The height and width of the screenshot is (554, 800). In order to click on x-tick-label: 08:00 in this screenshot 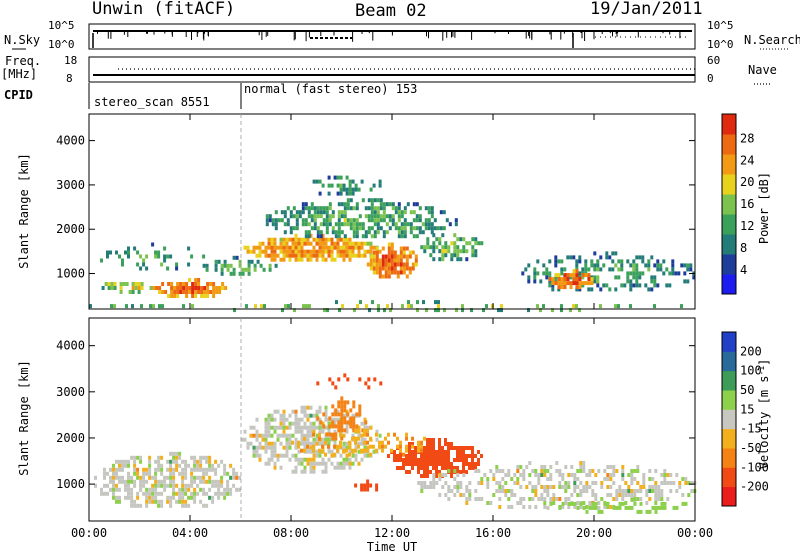, I will do `click(291, 533)`.